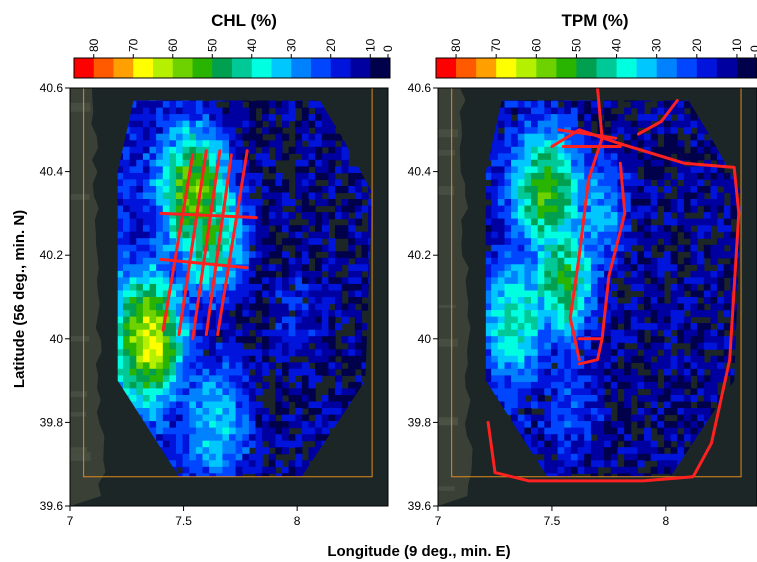 The height and width of the screenshot is (562, 757). I want to click on colorbar-tick-label: 60, so click(173, 45).